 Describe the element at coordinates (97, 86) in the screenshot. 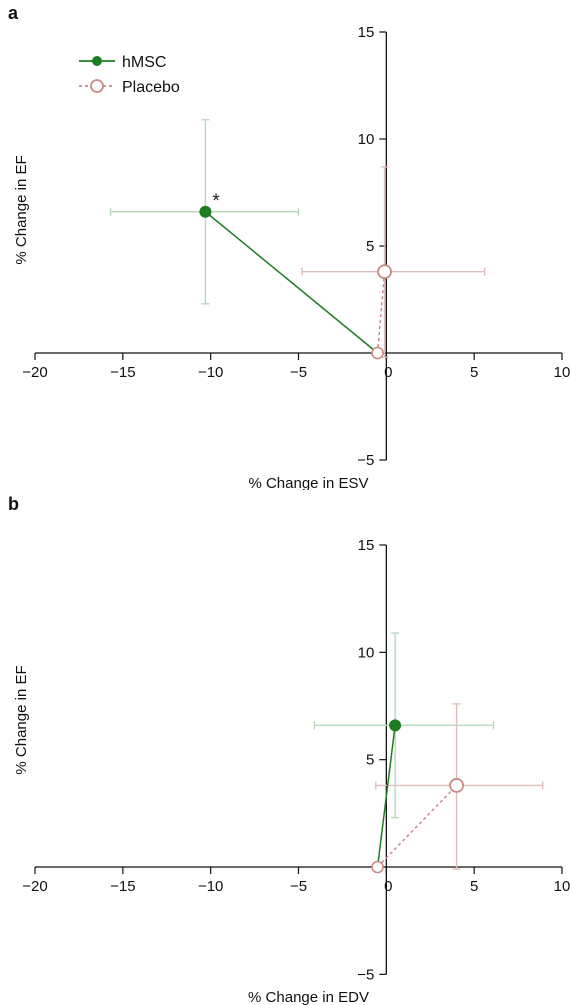

I see `legend-placebo-marker` at that location.